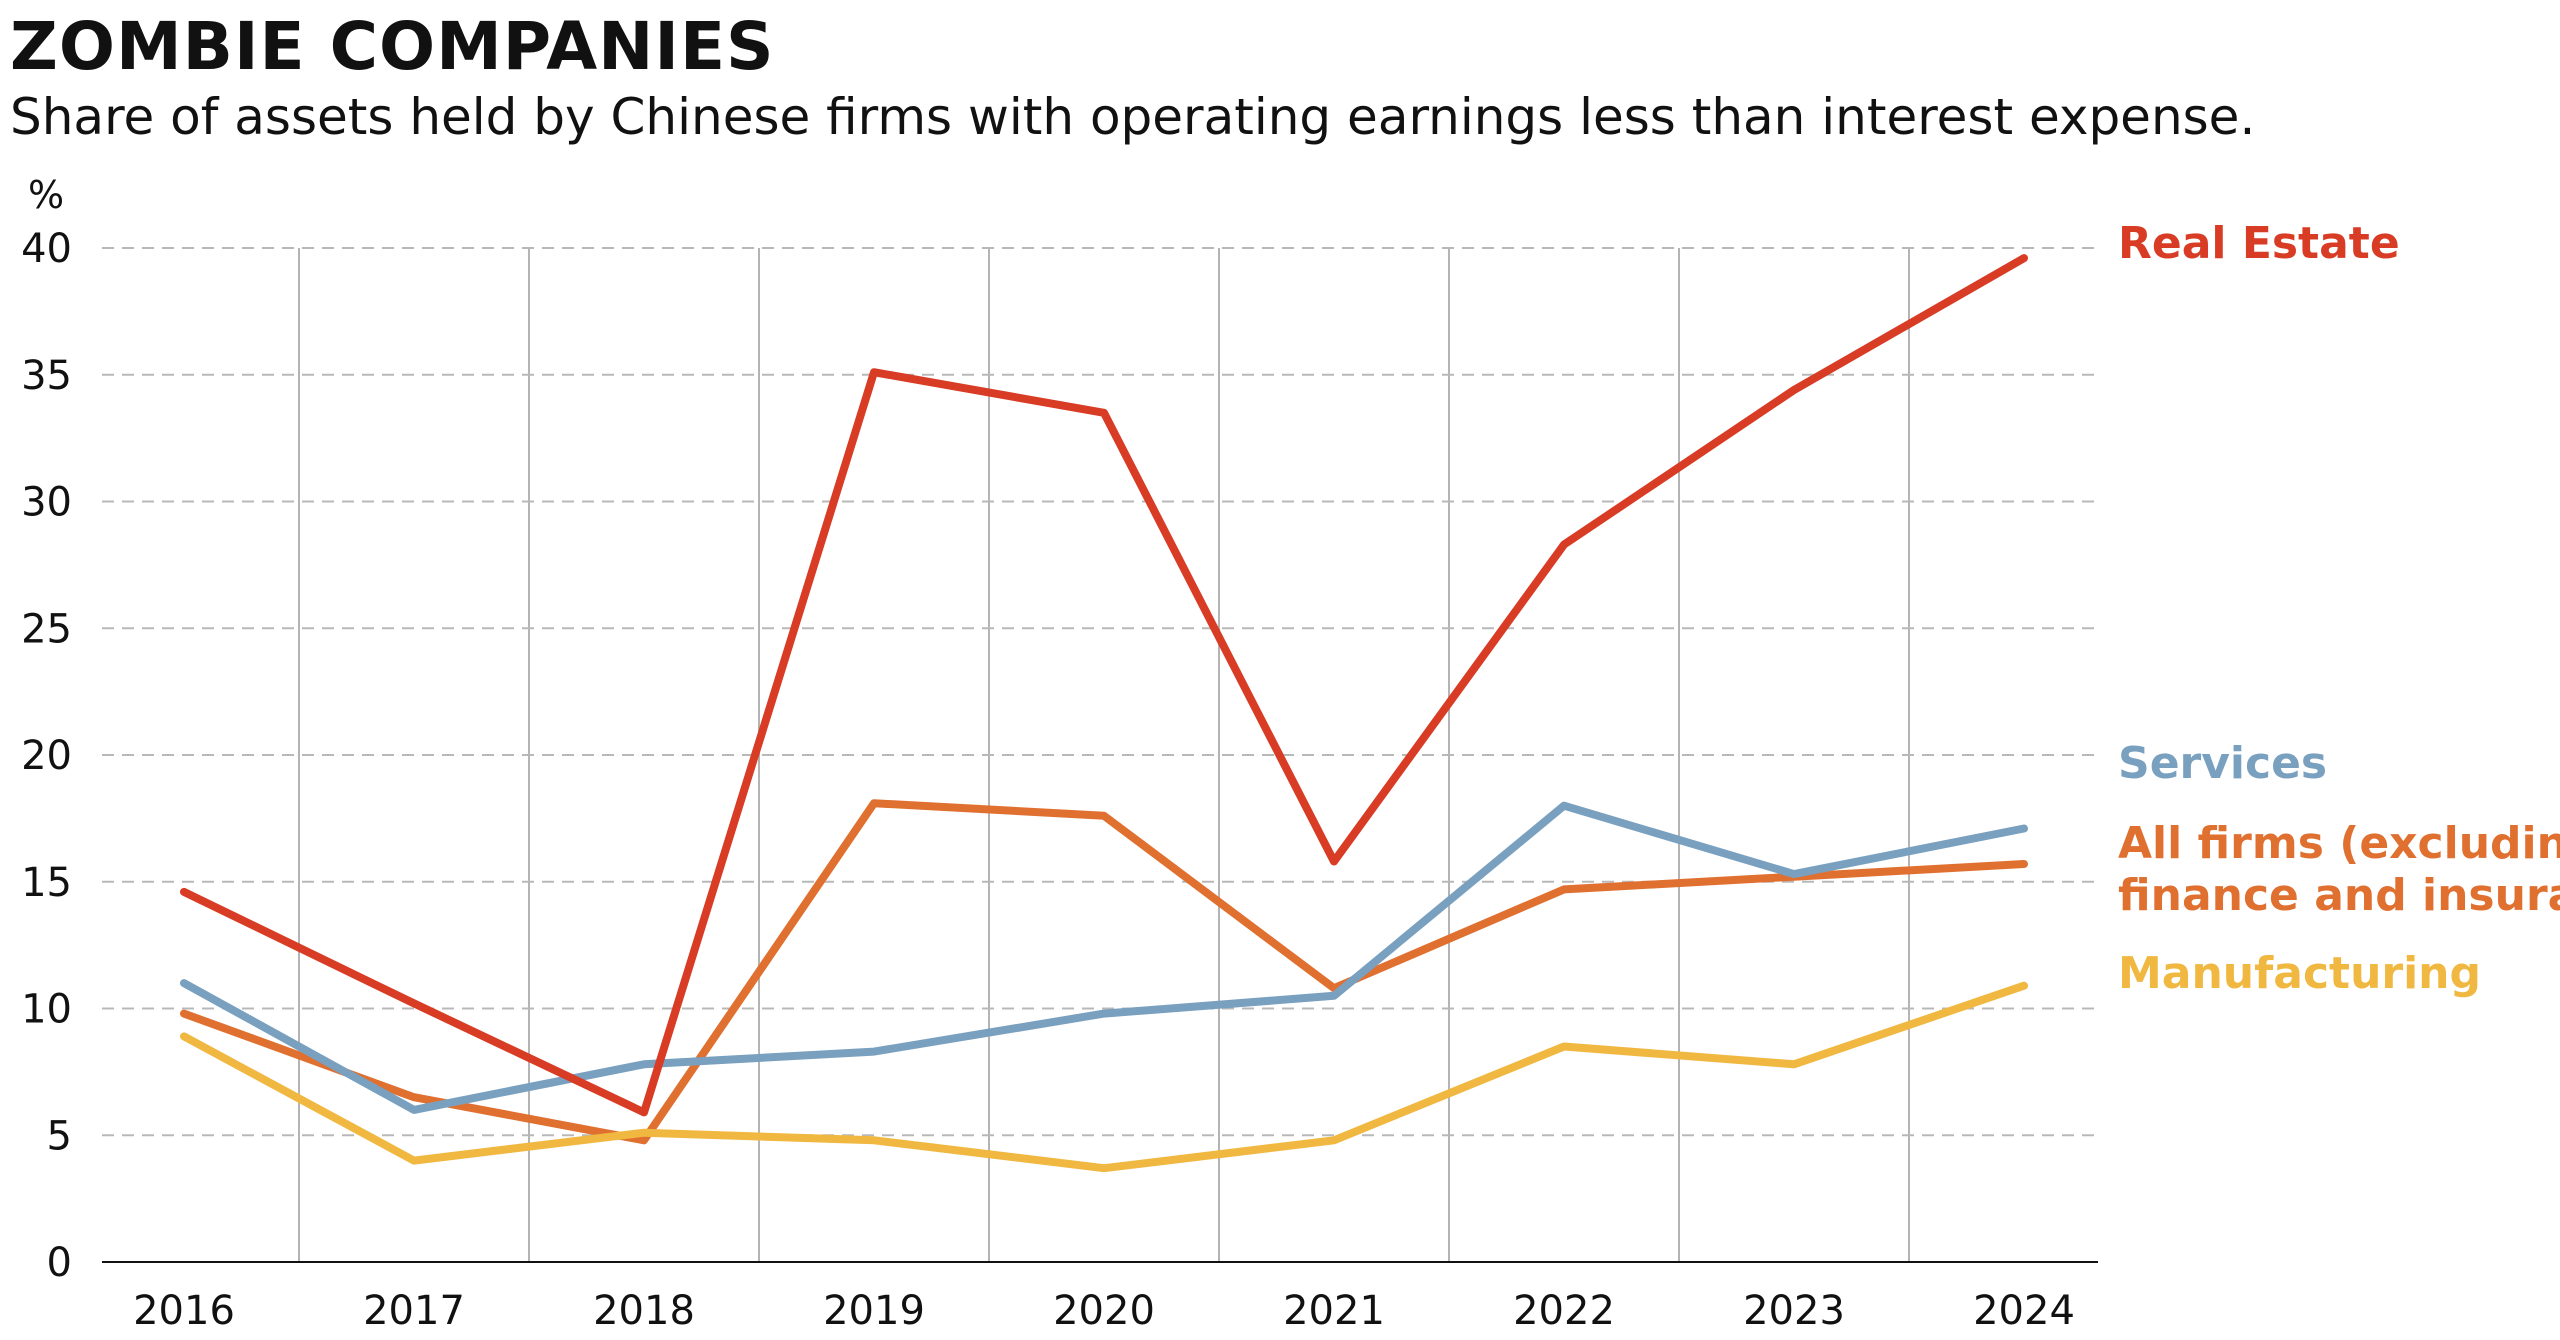 Image resolution: width=2560 pixels, height=1340 pixels. I want to click on x-tick-label: 2019, so click(874, 1311).